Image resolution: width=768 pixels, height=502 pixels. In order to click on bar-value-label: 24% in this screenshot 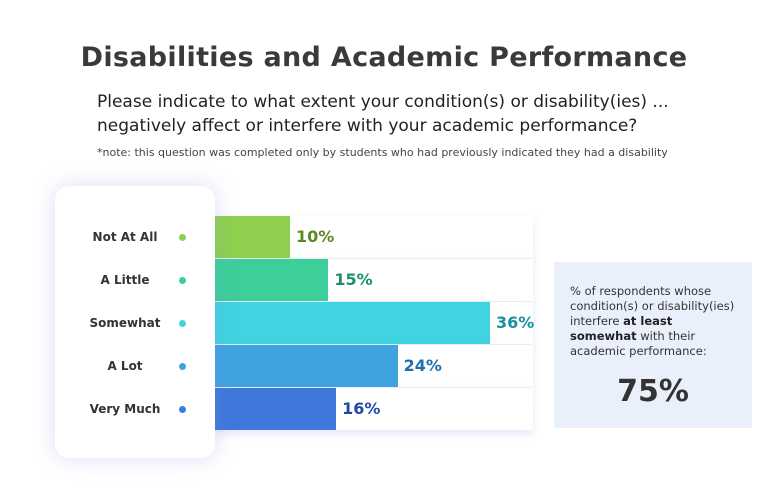, I will do `click(422, 365)`.